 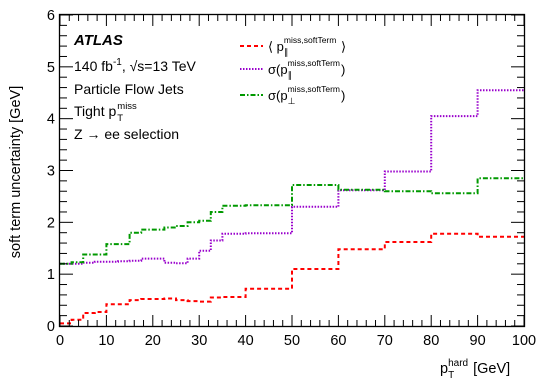 I want to click on selection-label: Z → ee selection, so click(x=126, y=134).